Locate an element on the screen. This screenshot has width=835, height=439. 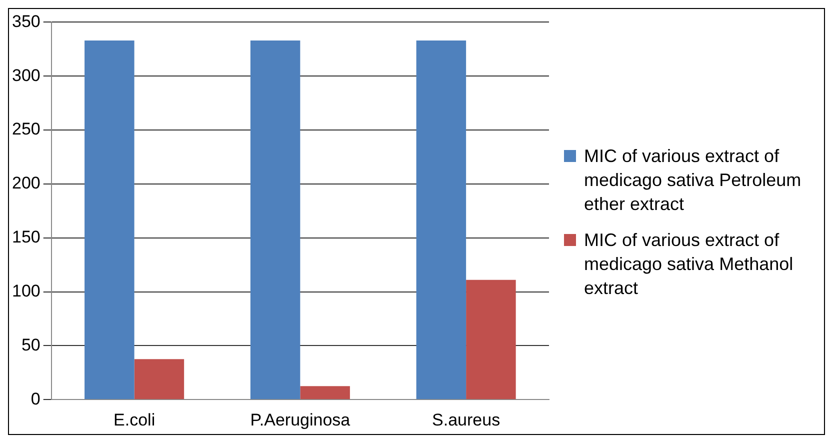
x-tick-label: P.Aeruginosa is located at coordinates (300, 420).